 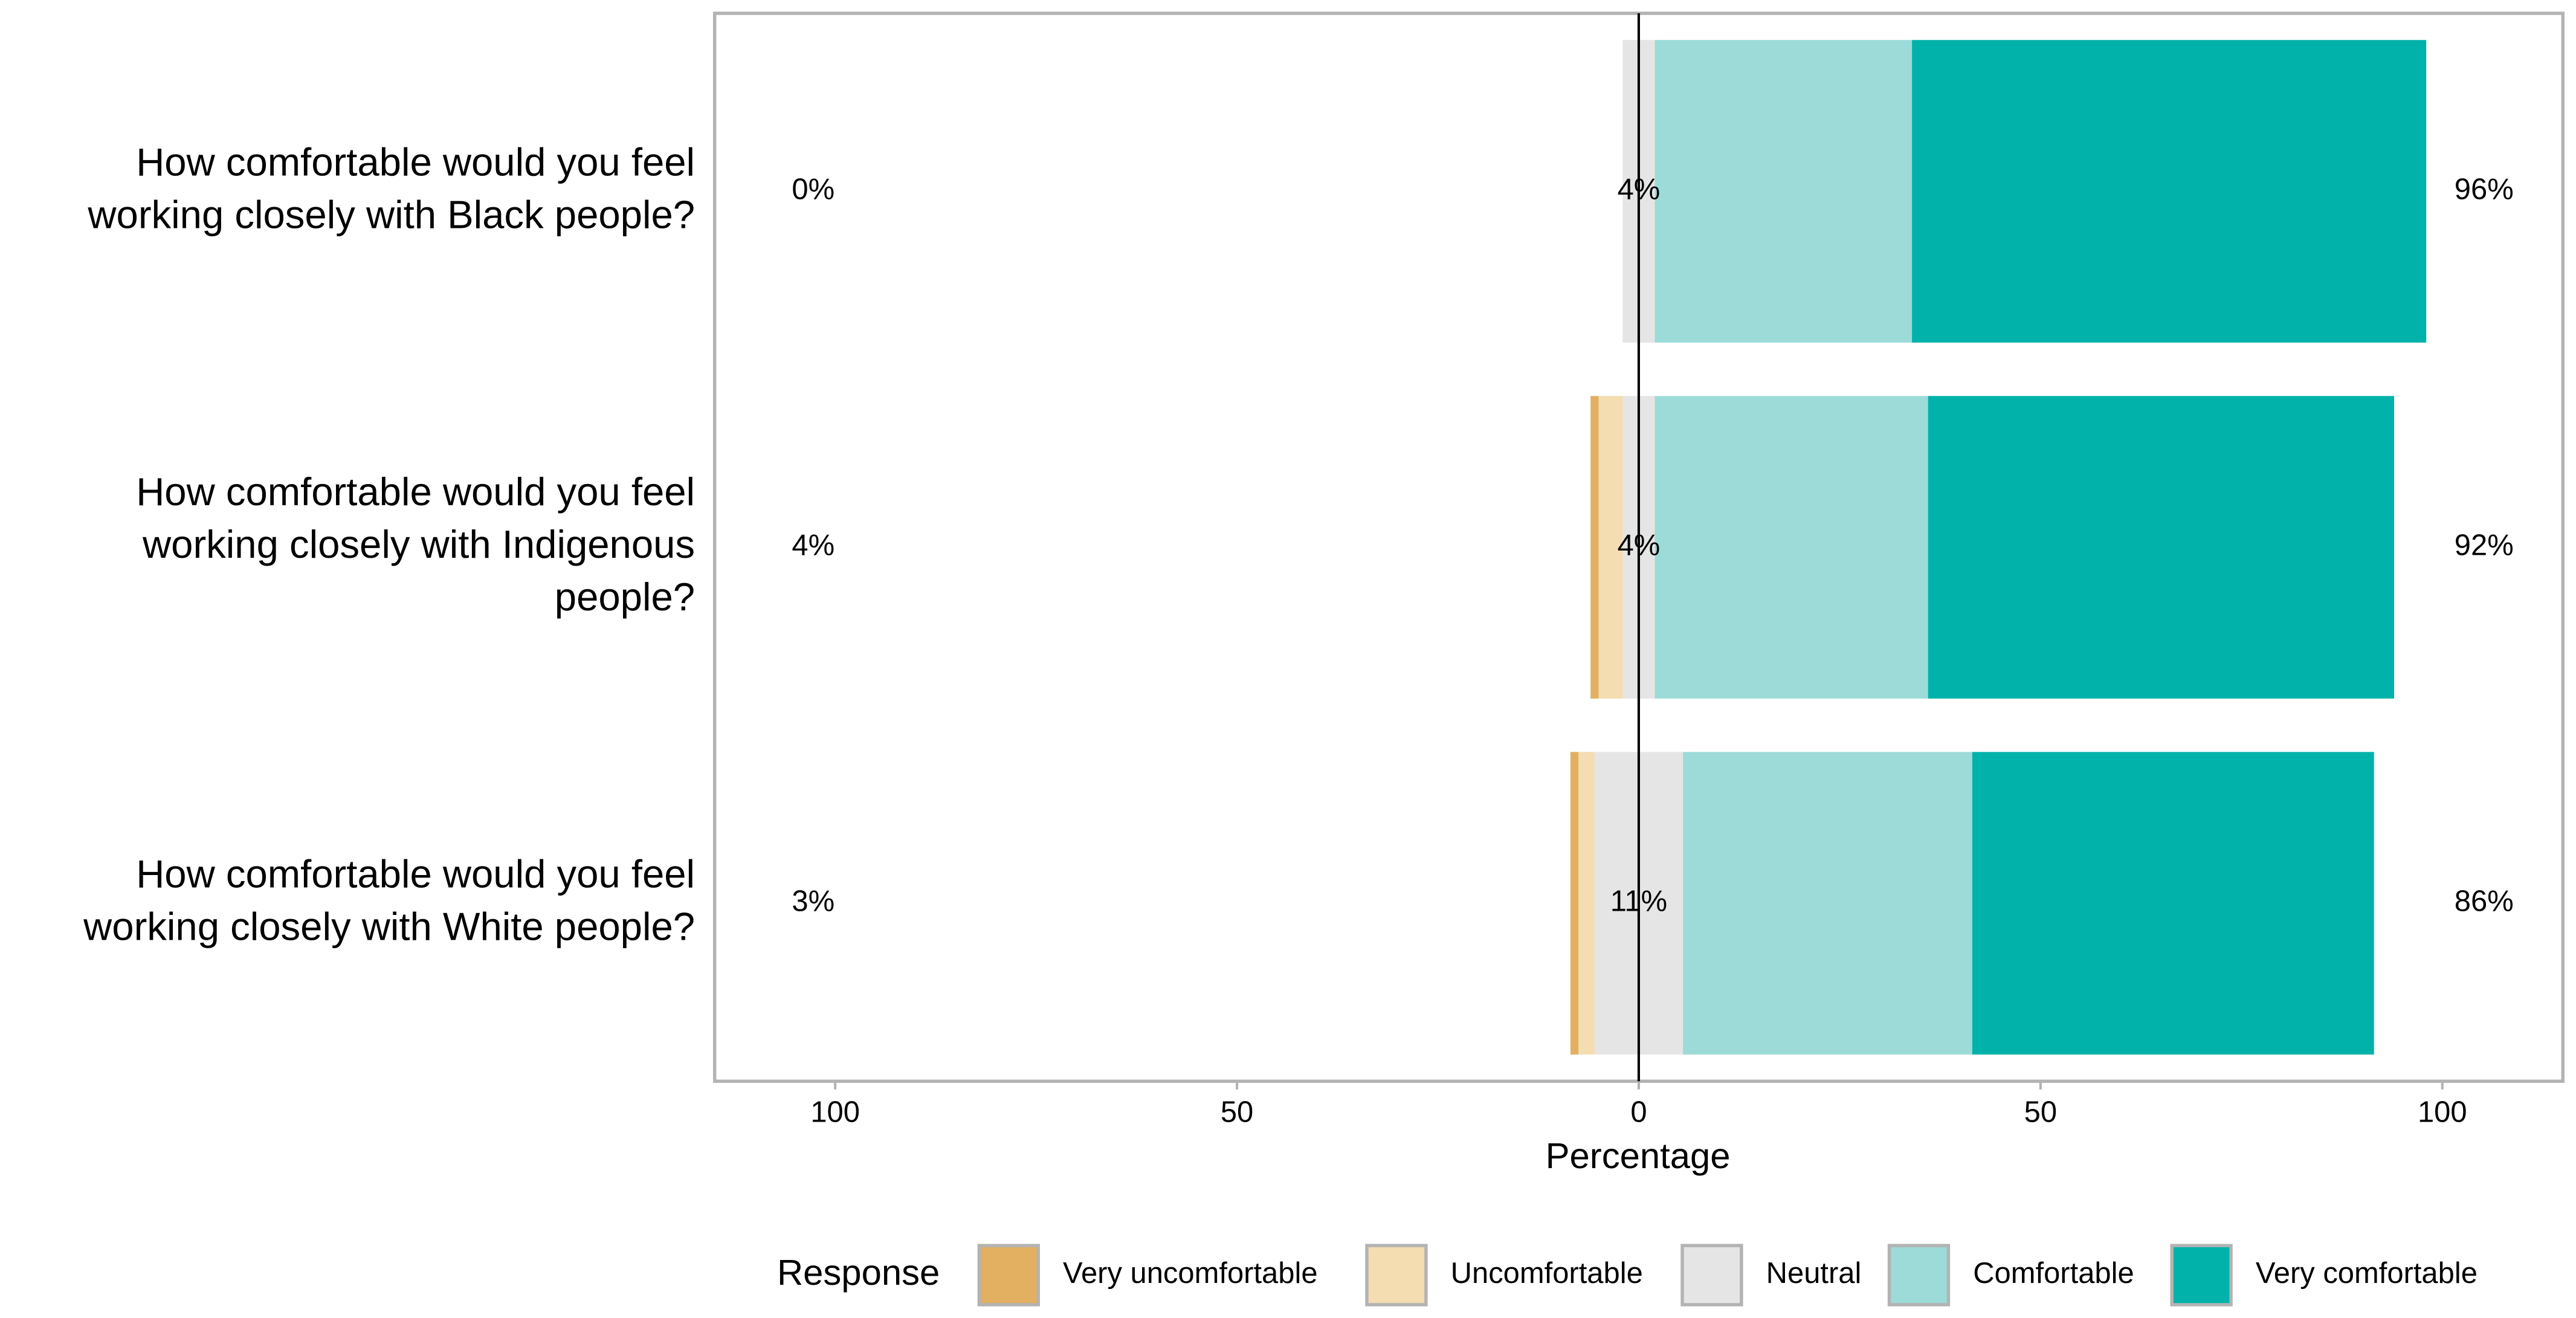 I want to click on y-tick-label: working closely with Black people?, so click(x=391, y=214).